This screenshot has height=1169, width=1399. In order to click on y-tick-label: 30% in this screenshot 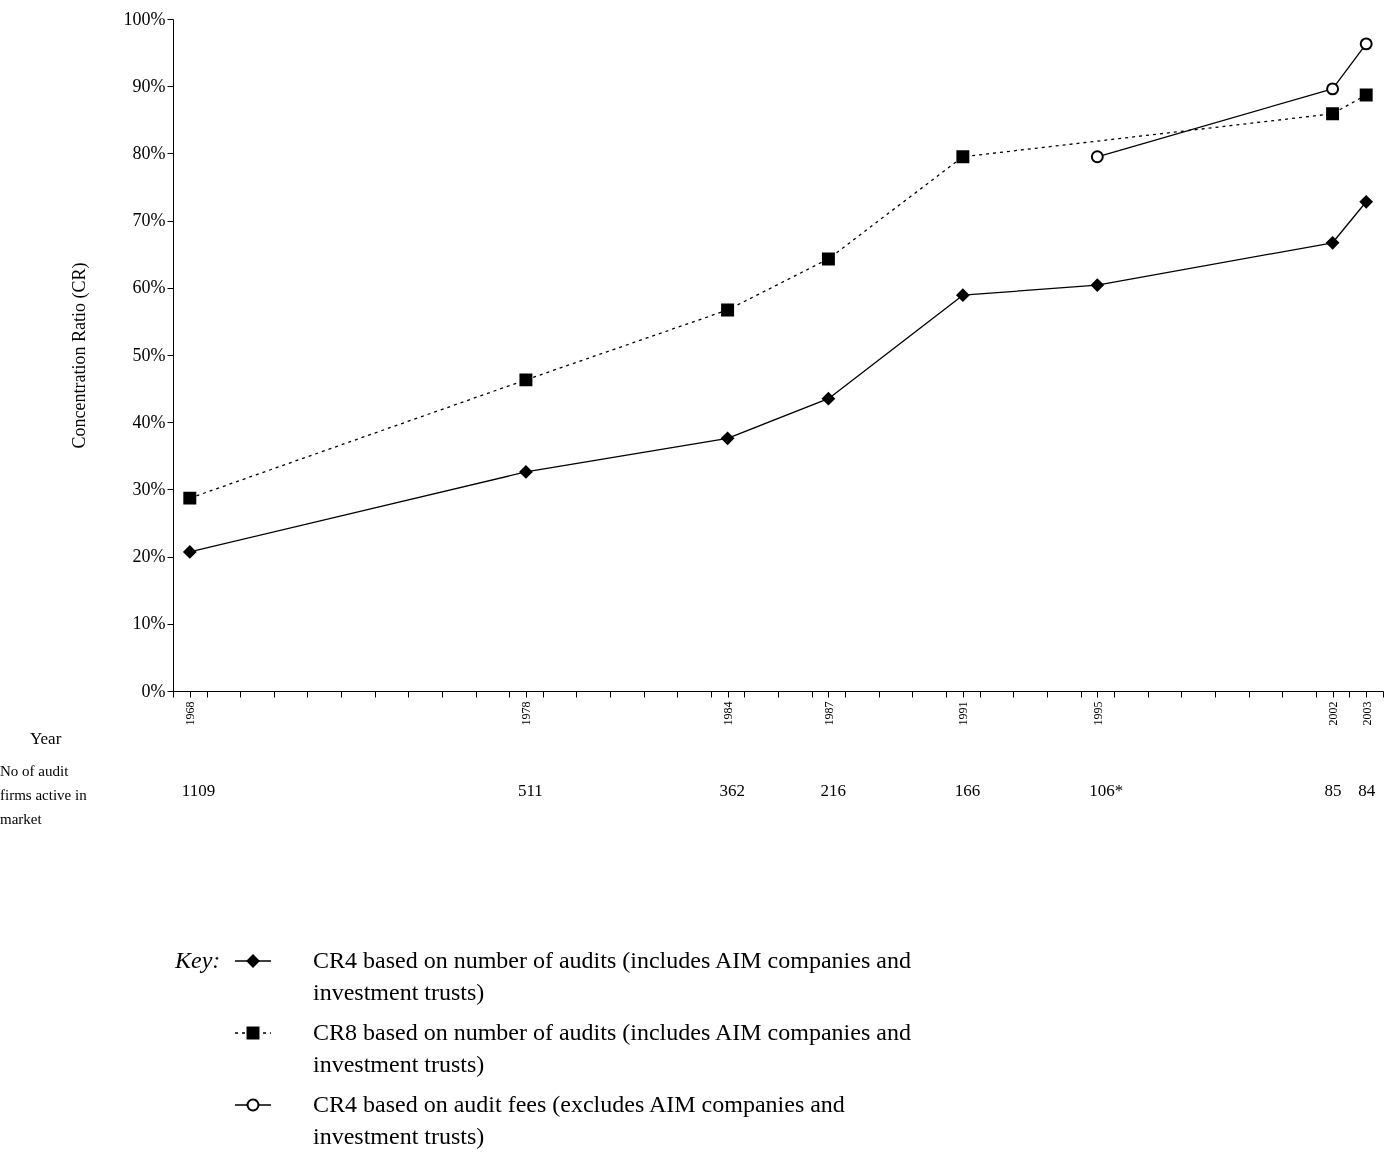, I will do `click(149, 488)`.